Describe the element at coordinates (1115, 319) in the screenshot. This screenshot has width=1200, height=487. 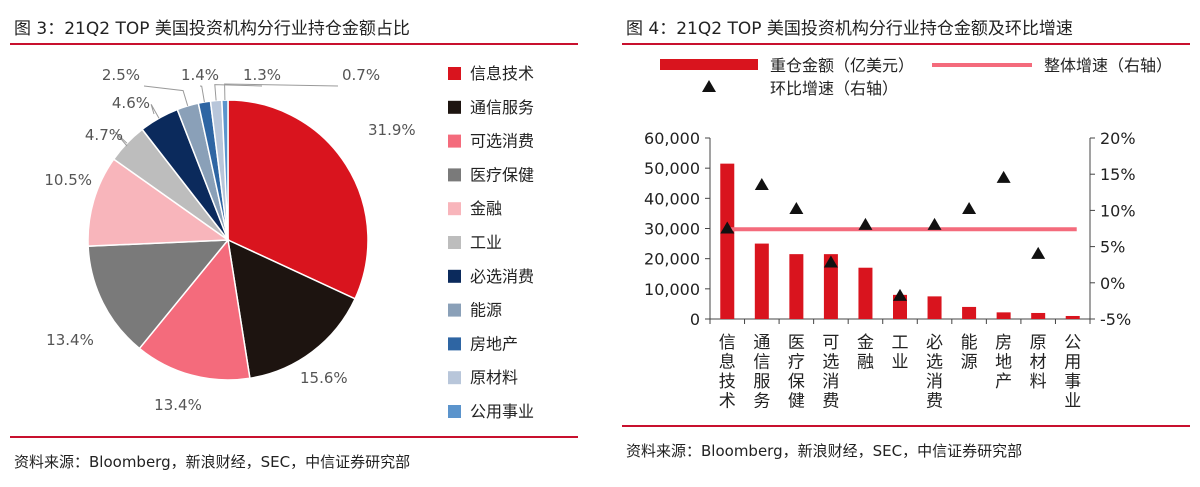
I see `y-right-tick-label: -5%` at that location.